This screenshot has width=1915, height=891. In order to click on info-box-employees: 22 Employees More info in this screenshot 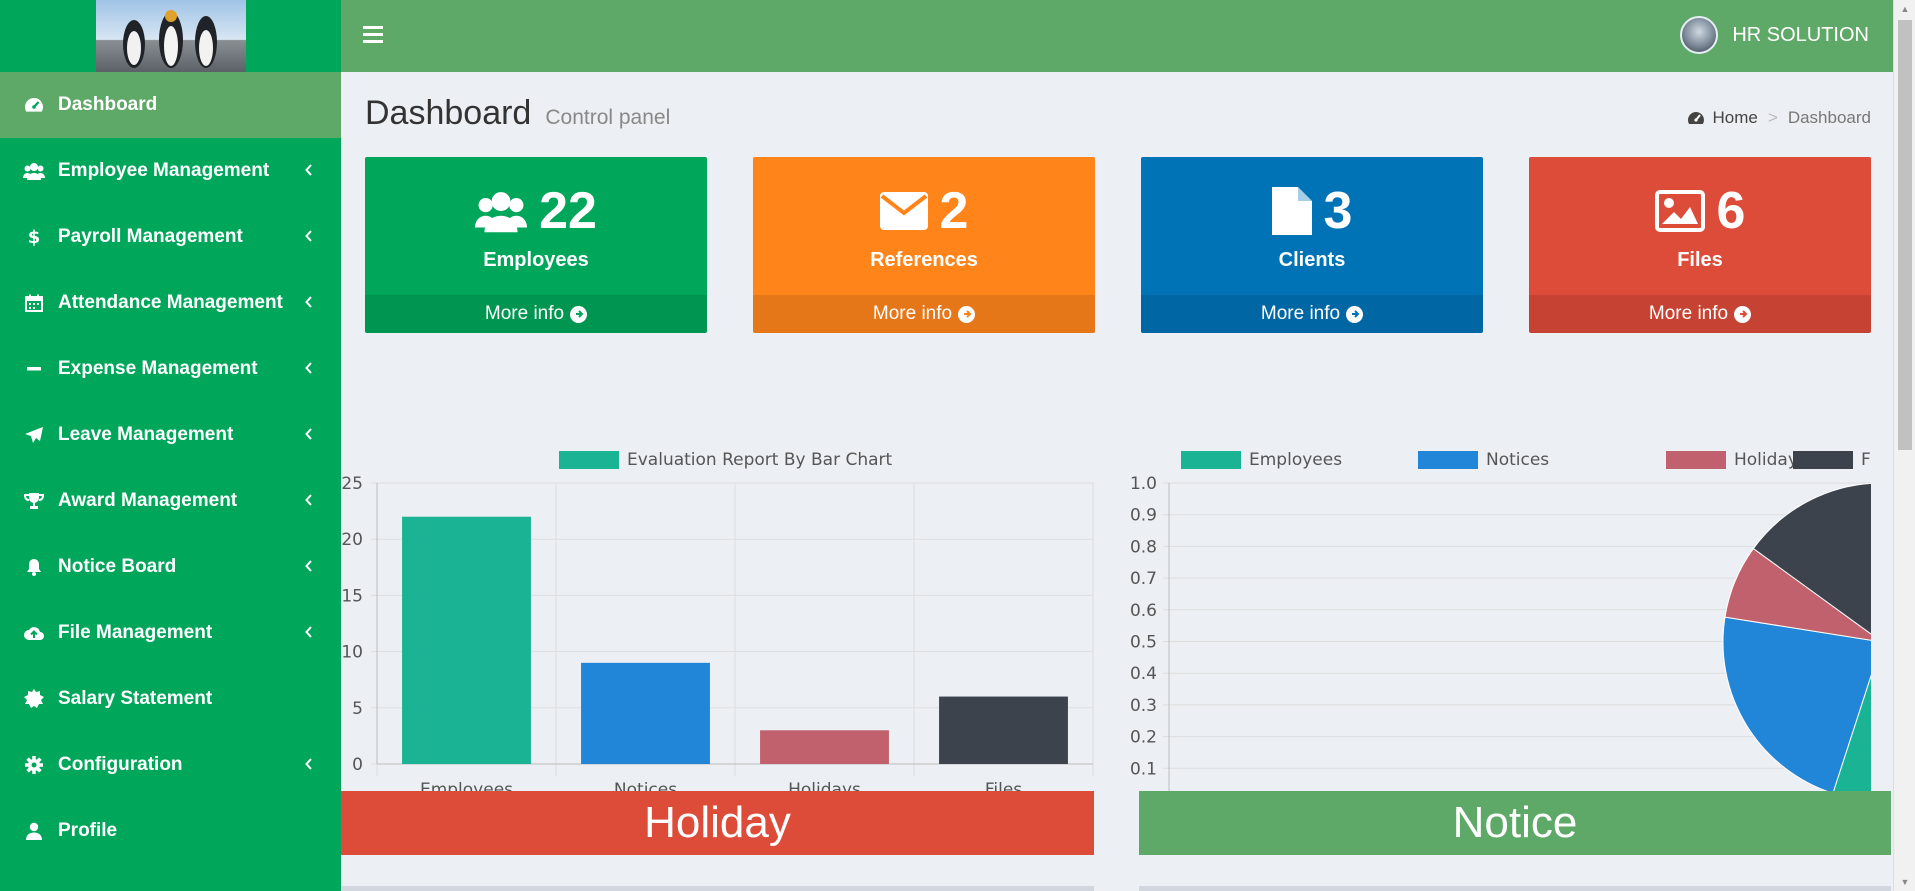, I will do `click(536, 245)`.